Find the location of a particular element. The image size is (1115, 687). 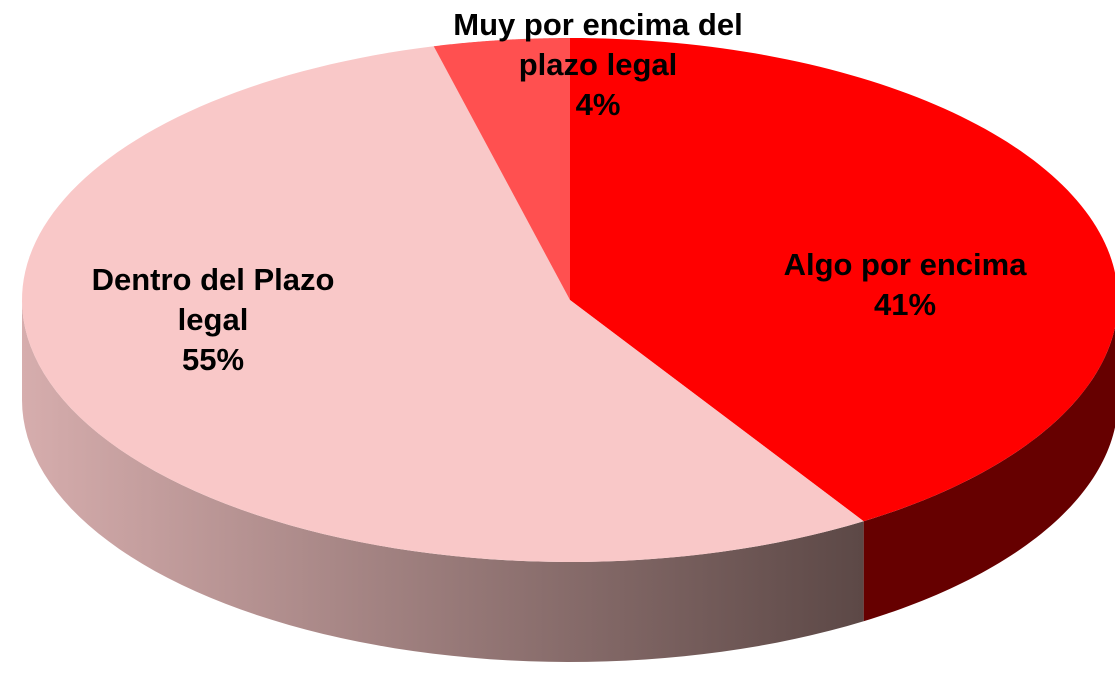

value-label: 55% is located at coordinates (213, 359).